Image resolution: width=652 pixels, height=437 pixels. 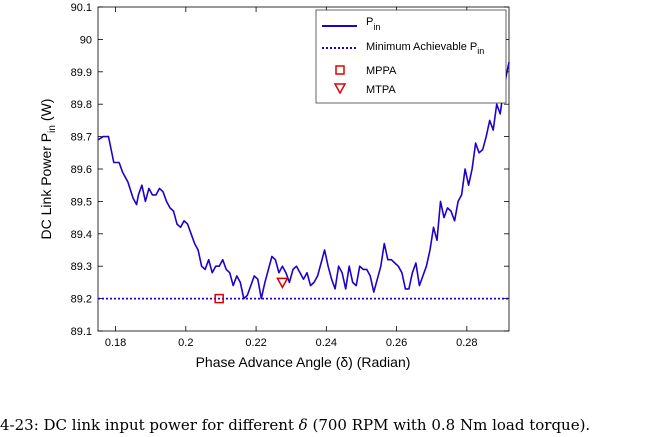 I want to click on x-axis-label: Phase Advance Angle (δ) (Radian), so click(x=303, y=362).